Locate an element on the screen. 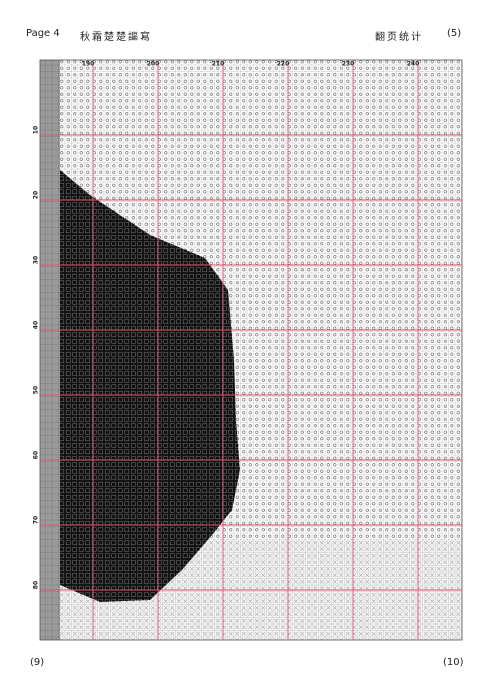 This screenshot has height=699, width=495. row-label: 80 is located at coordinates (36, 585).